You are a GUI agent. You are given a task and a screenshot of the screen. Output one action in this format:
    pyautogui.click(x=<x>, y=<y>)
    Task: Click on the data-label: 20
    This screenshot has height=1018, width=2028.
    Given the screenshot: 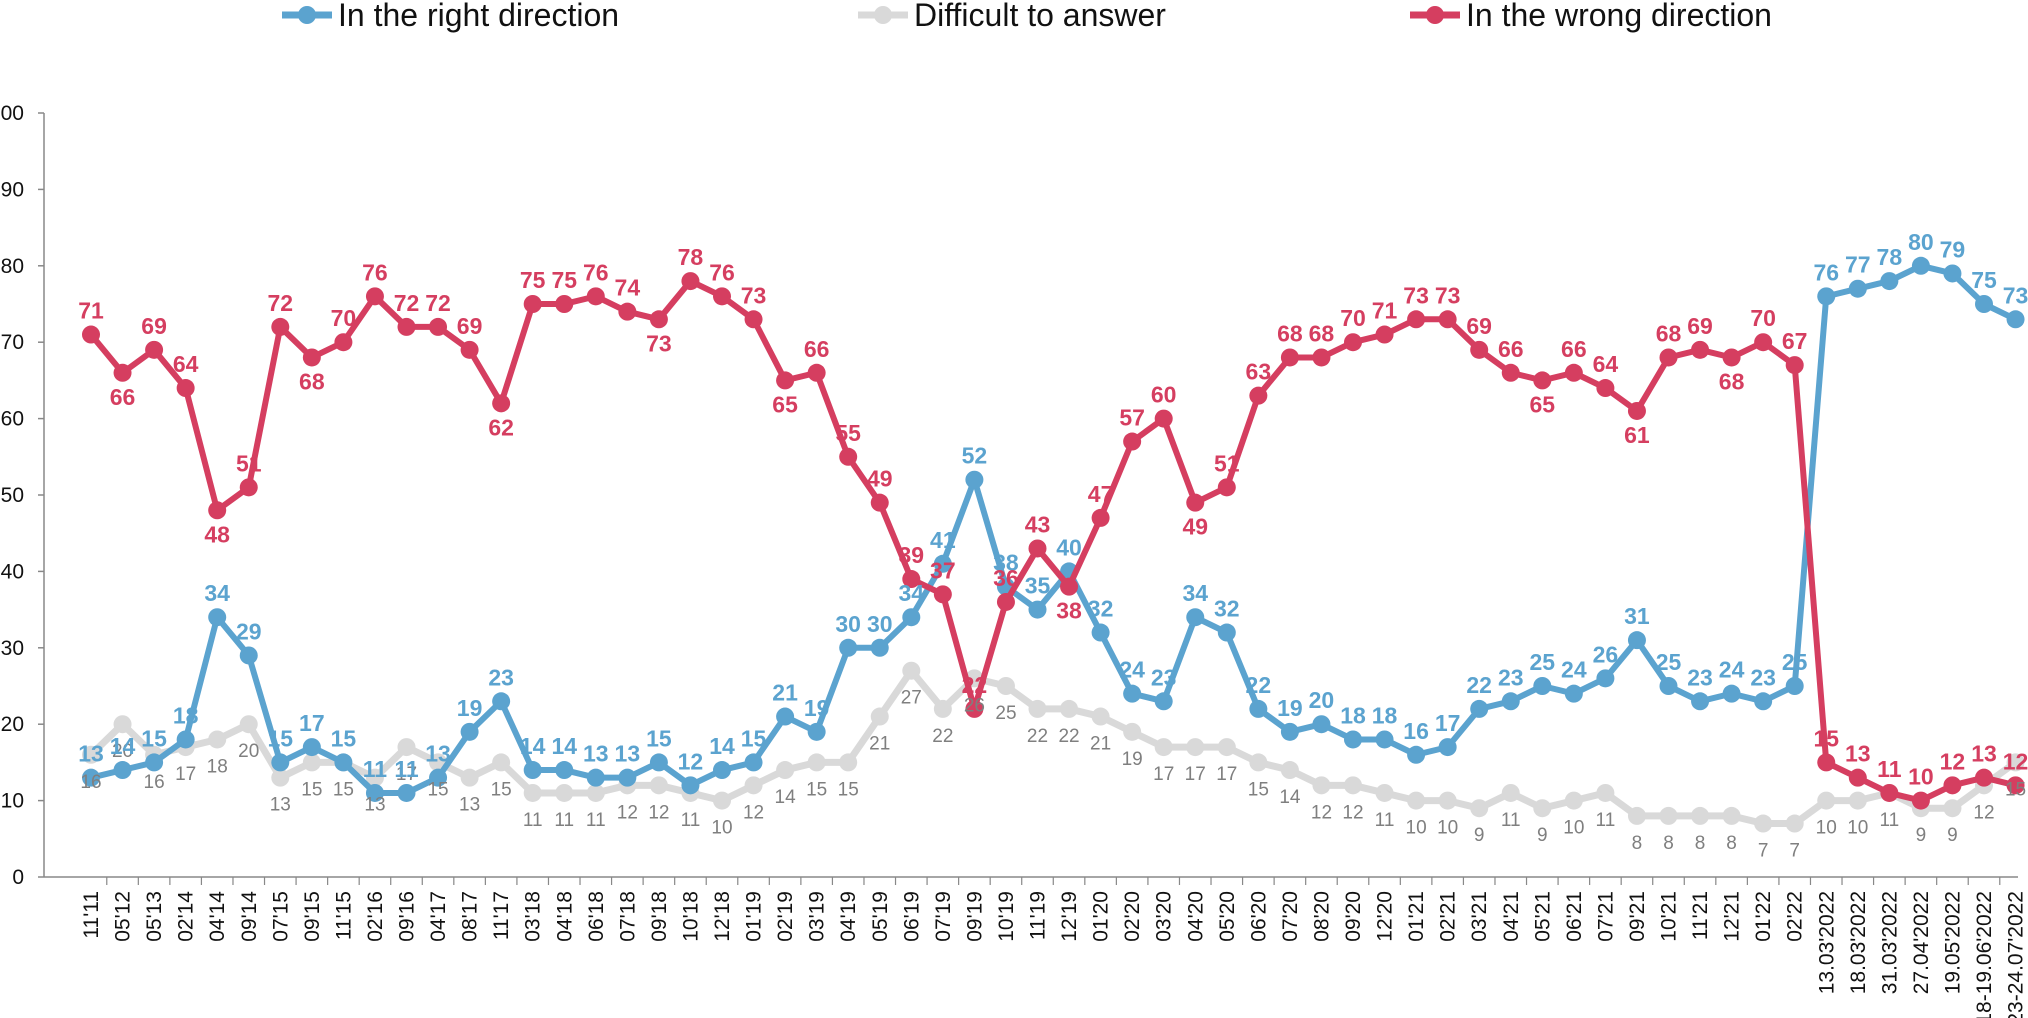 What is the action you would take?
    pyautogui.click(x=122, y=751)
    